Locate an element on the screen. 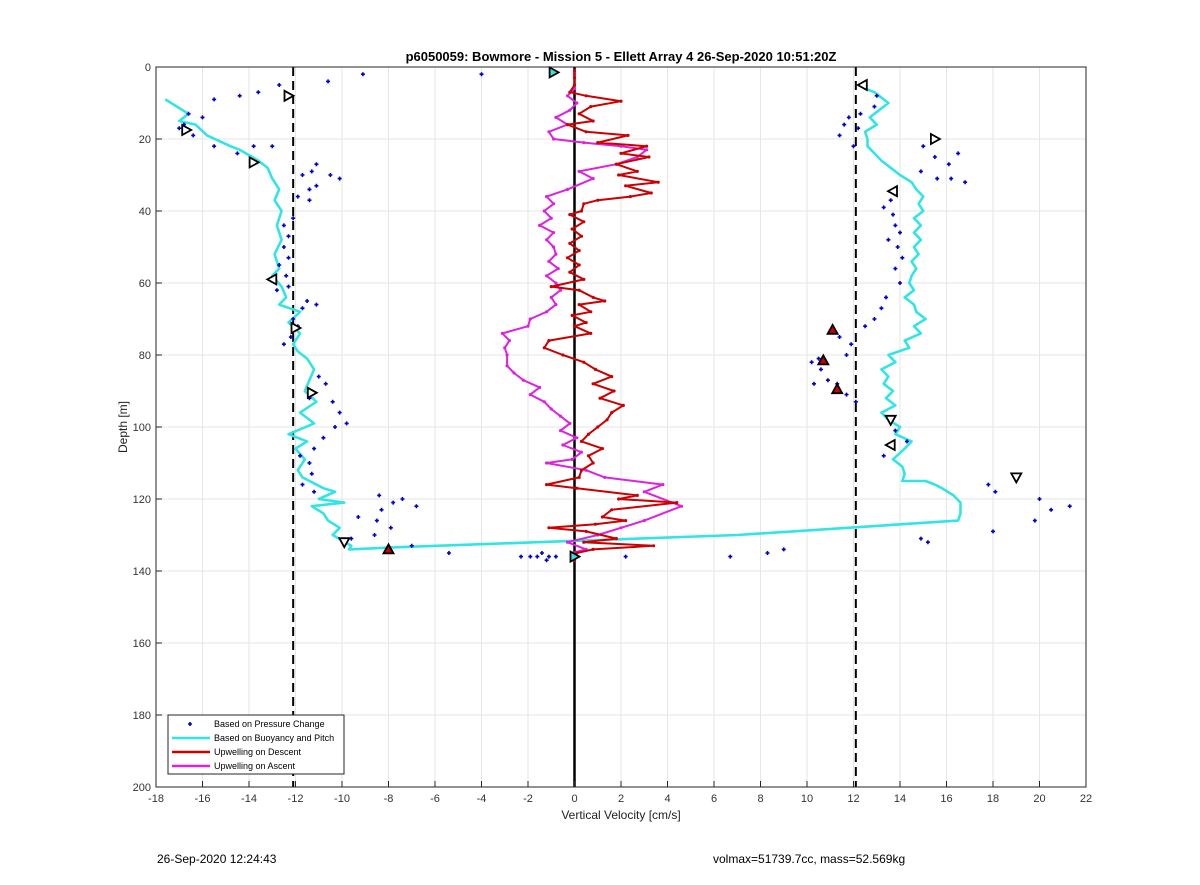  x-tick-label: -12 is located at coordinates (296, 799).